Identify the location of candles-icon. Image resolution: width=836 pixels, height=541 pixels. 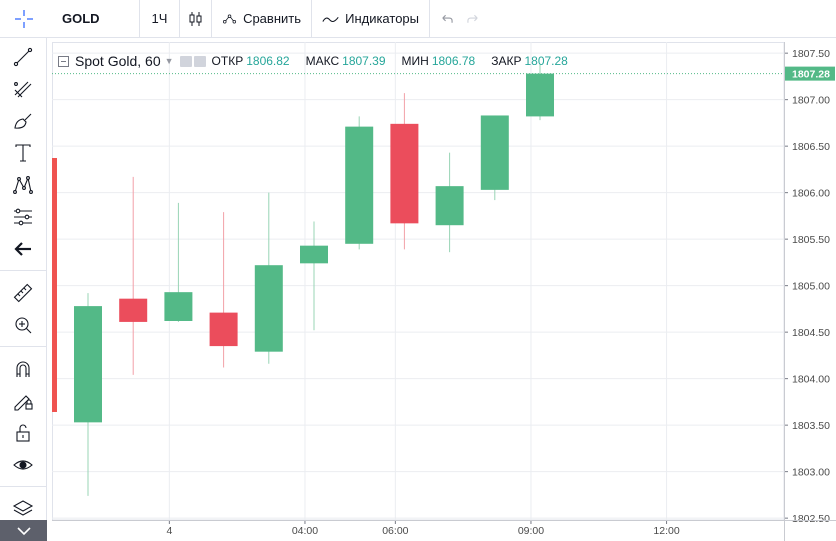
(195, 18).